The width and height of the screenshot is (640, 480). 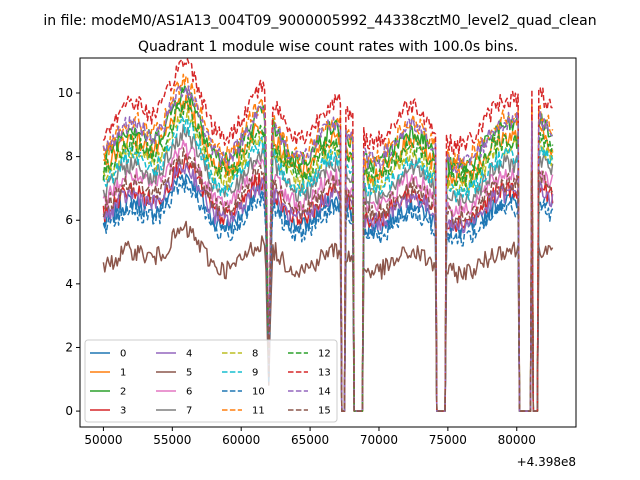 I want to click on legend-label-5: 5, so click(x=189, y=373).